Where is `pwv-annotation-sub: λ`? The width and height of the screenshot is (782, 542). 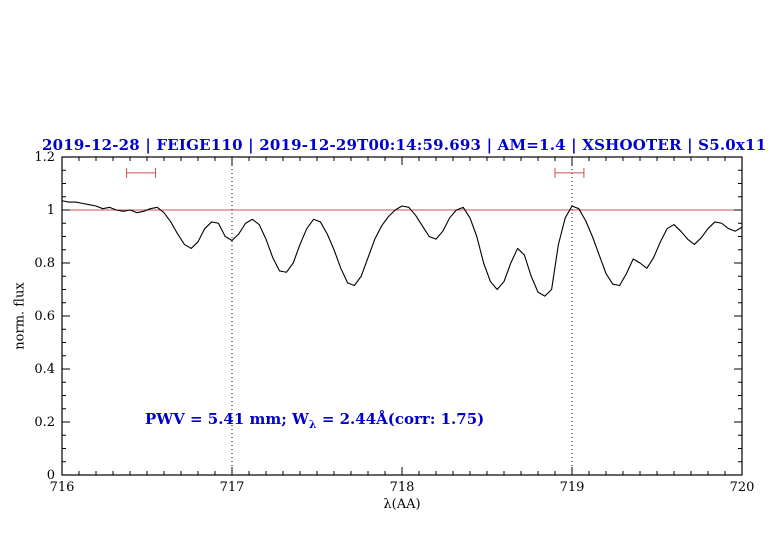 pwv-annotation-sub: λ is located at coordinates (312, 424).